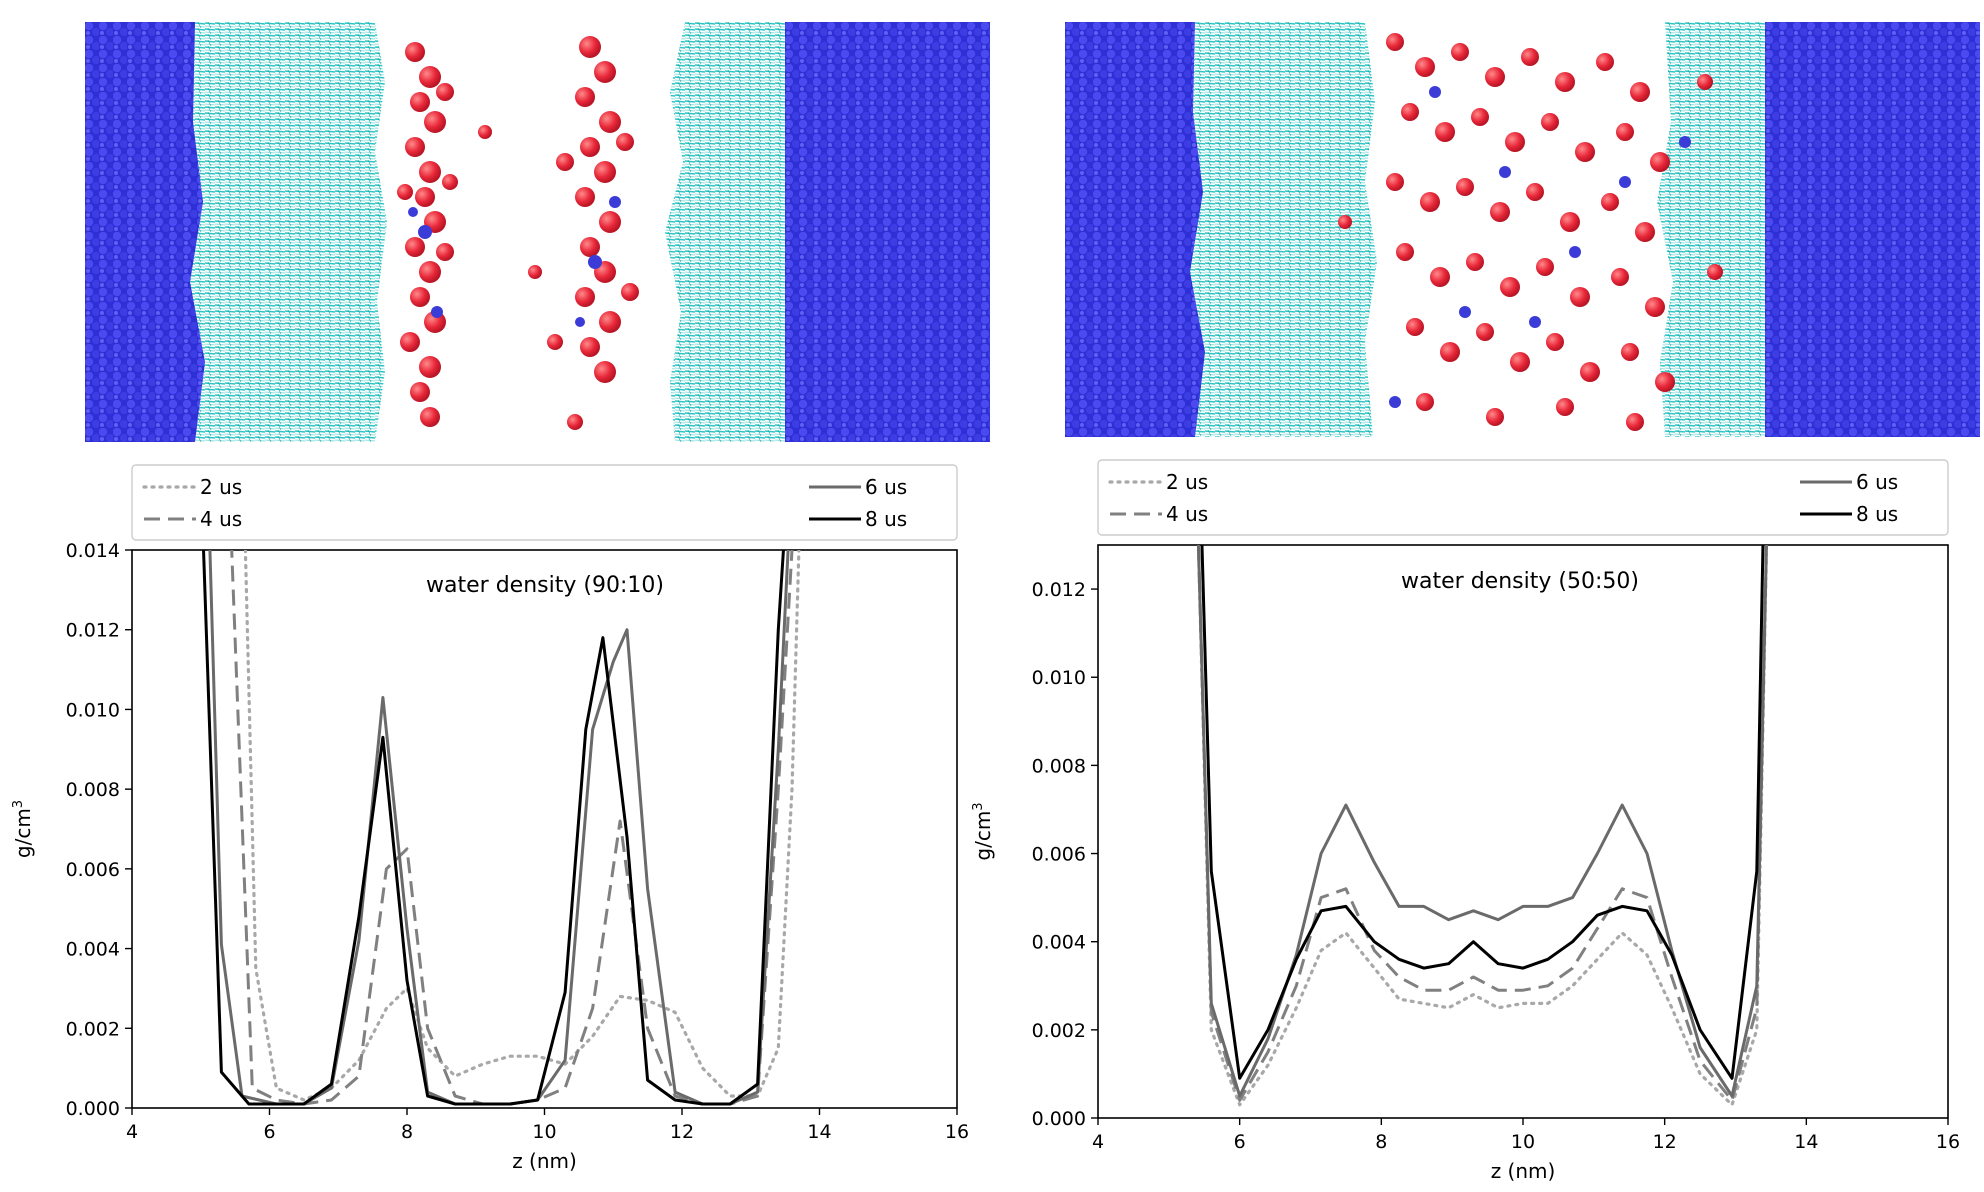 The image size is (1984, 1192). What do you see at coordinates (1540, 247) in the screenshot?
I see `water-molecules-in-bilayer` at bounding box center [1540, 247].